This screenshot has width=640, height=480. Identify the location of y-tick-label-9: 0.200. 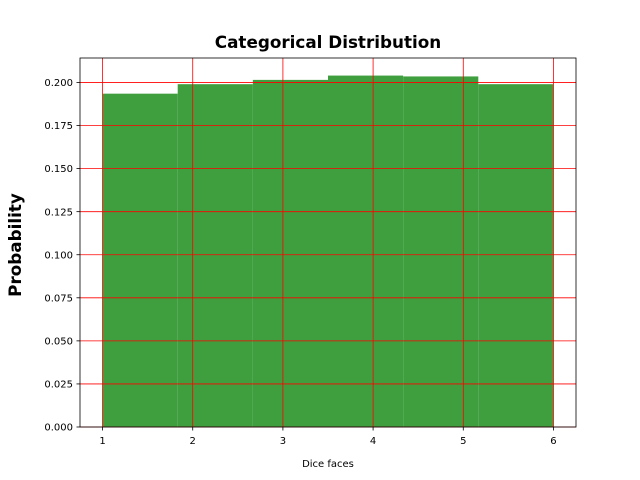
(58, 83).